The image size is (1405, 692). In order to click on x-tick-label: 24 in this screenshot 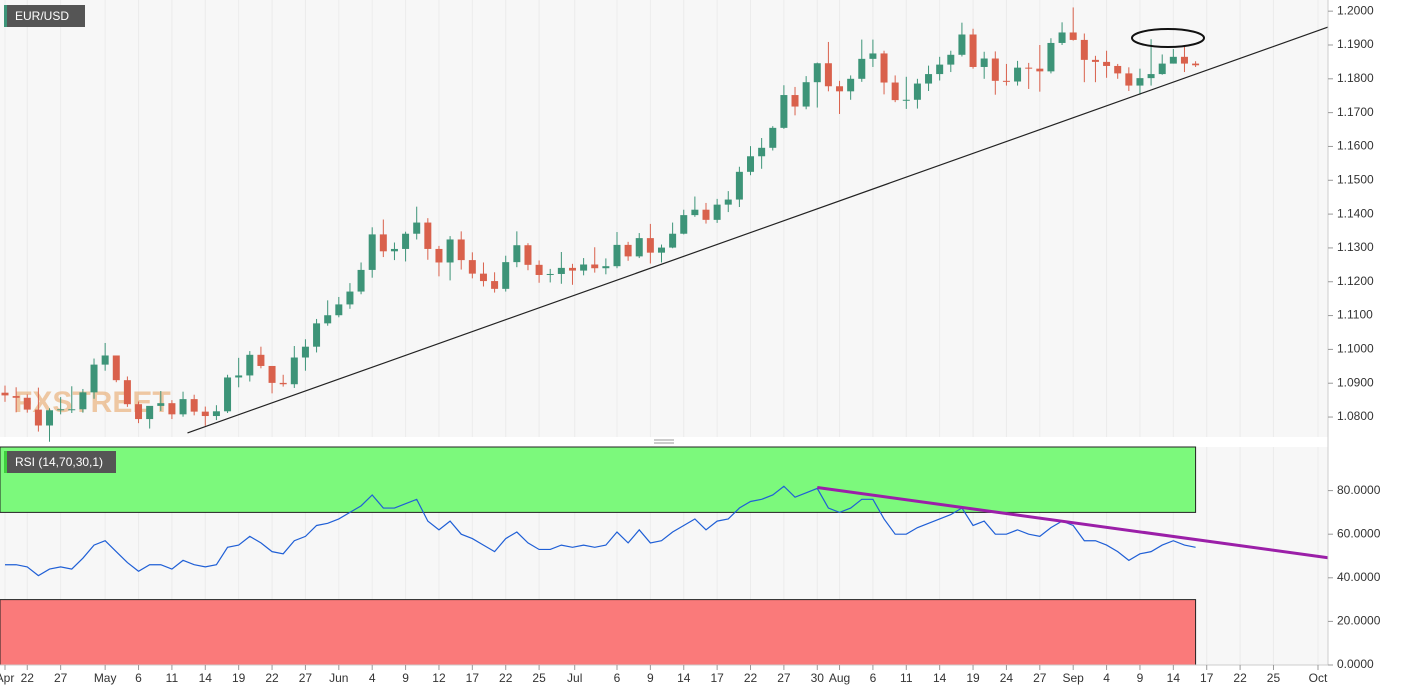, I will do `click(1007, 678)`.